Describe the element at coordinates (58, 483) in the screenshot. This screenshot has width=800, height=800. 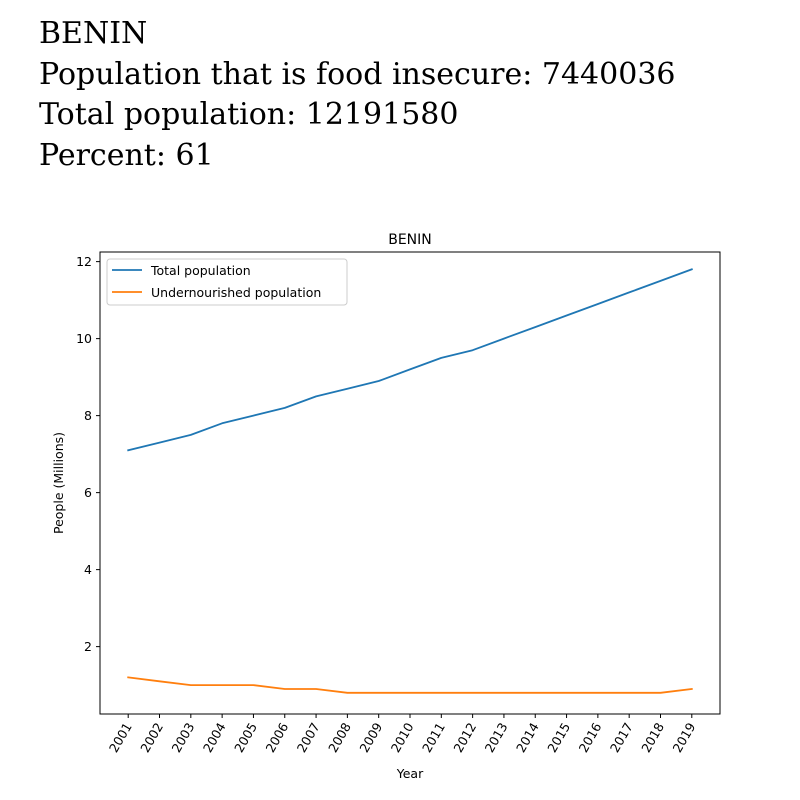
I see `y-axis-label: People (Millions)` at that location.